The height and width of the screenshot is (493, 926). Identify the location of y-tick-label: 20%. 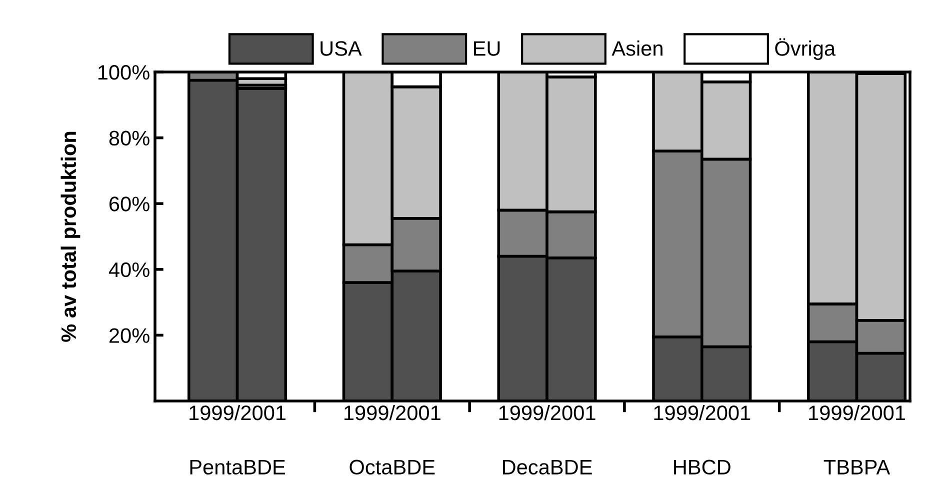
(129, 335).